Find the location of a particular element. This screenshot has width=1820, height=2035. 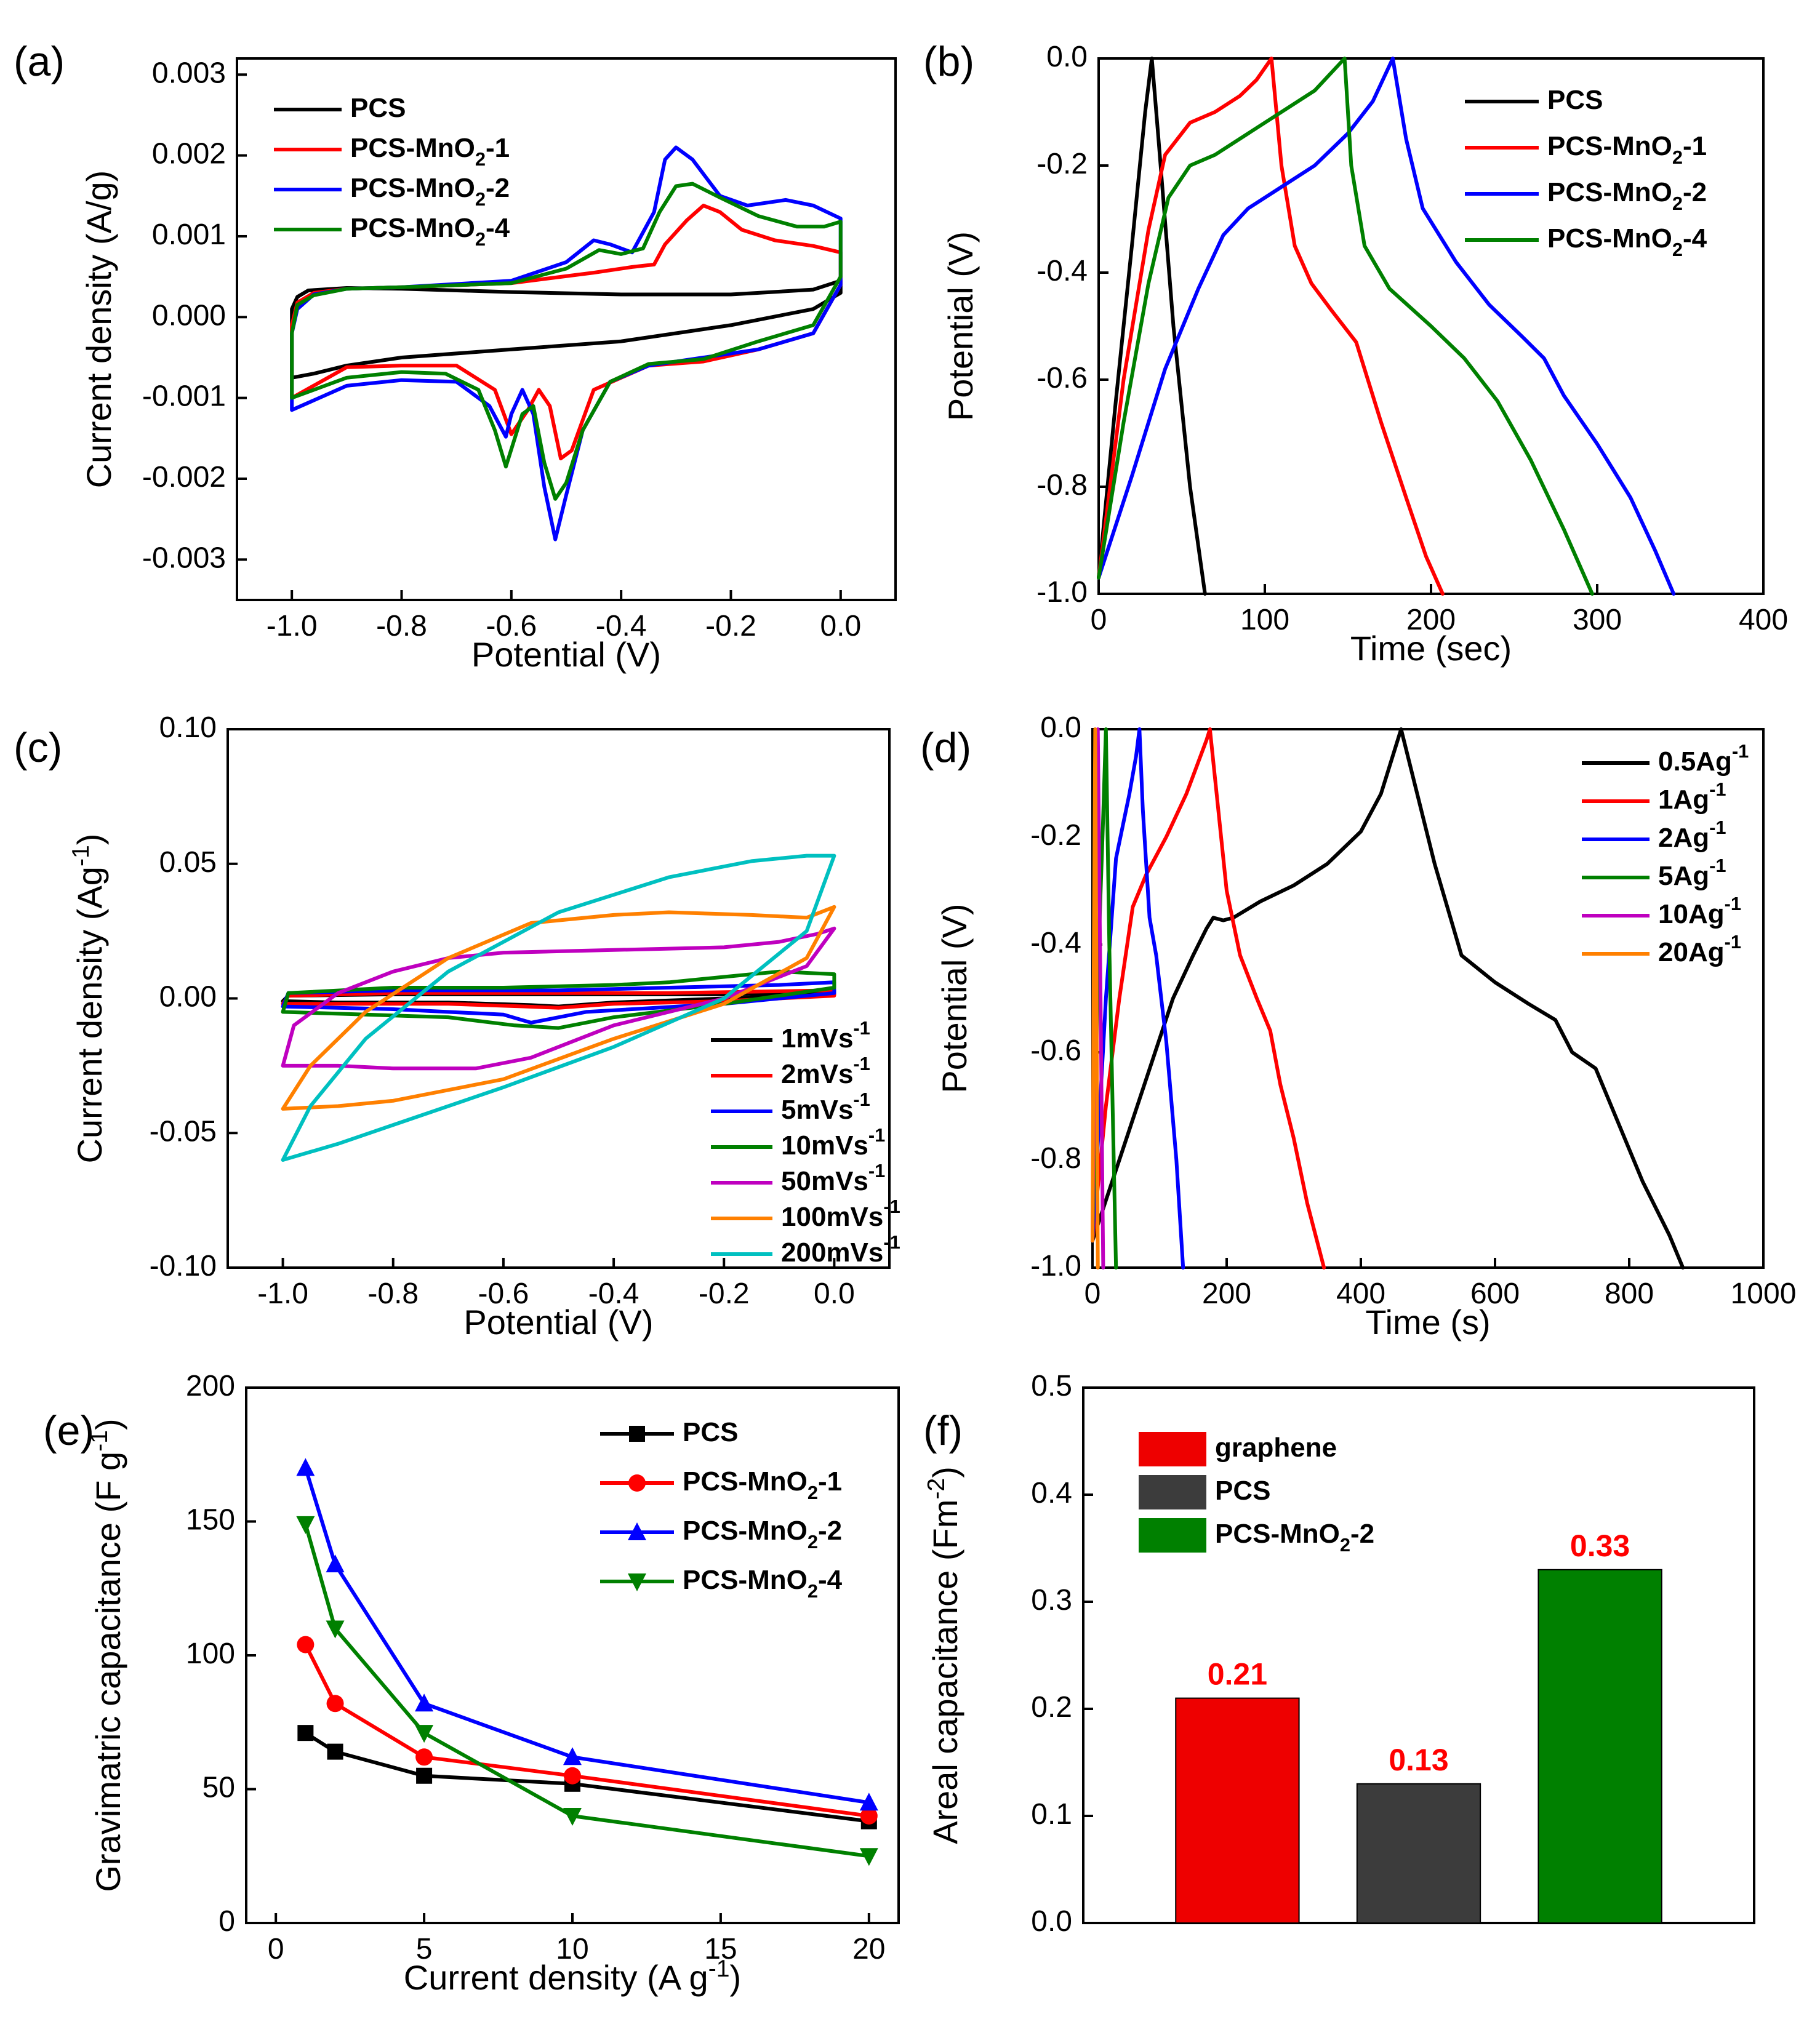

legend-entry: 2Ag-1 is located at coordinates (1654, 835).